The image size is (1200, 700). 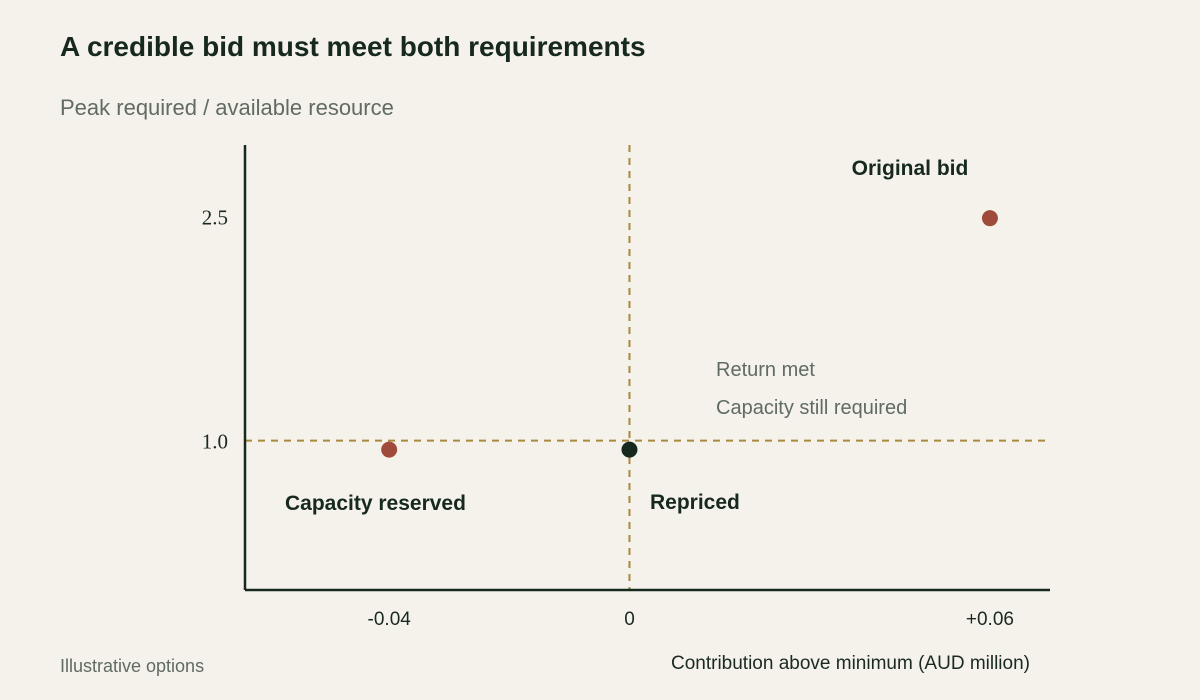 What do you see at coordinates (850, 663) in the screenshot?
I see `x-axis-label: Contribution above minimum (AUD million)` at bounding box center [850, 663].